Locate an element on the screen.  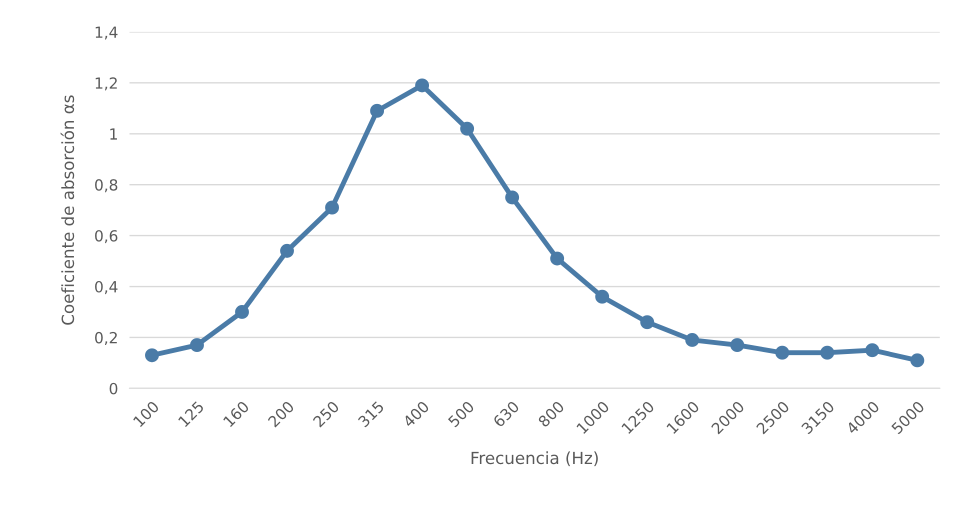
y-tick-label: 1 is located at coordinates (113, 134).